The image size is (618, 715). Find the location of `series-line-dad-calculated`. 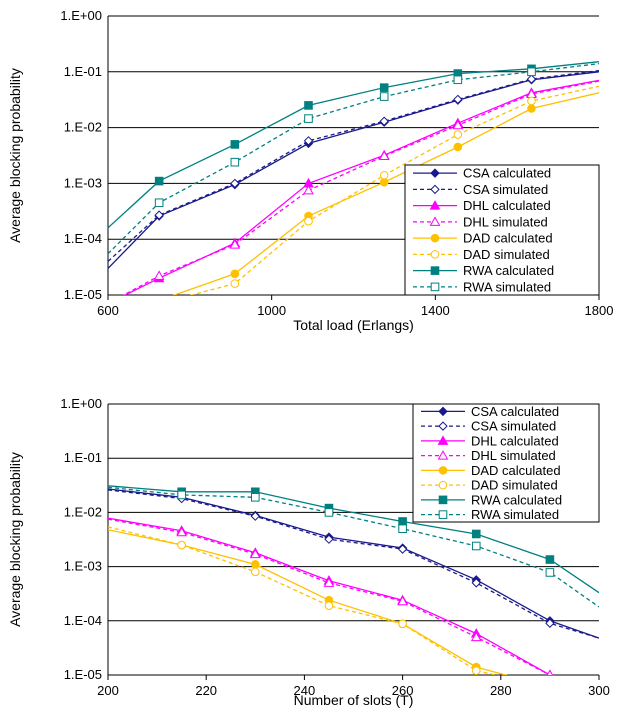

series-line-dad-calculated is located at coordinates (308, 602).